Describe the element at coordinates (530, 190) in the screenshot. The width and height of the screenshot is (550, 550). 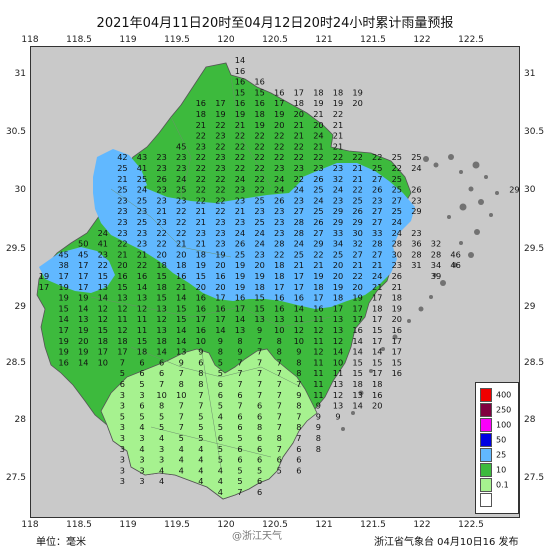
I see `lat-tick-right: 30` at that location.